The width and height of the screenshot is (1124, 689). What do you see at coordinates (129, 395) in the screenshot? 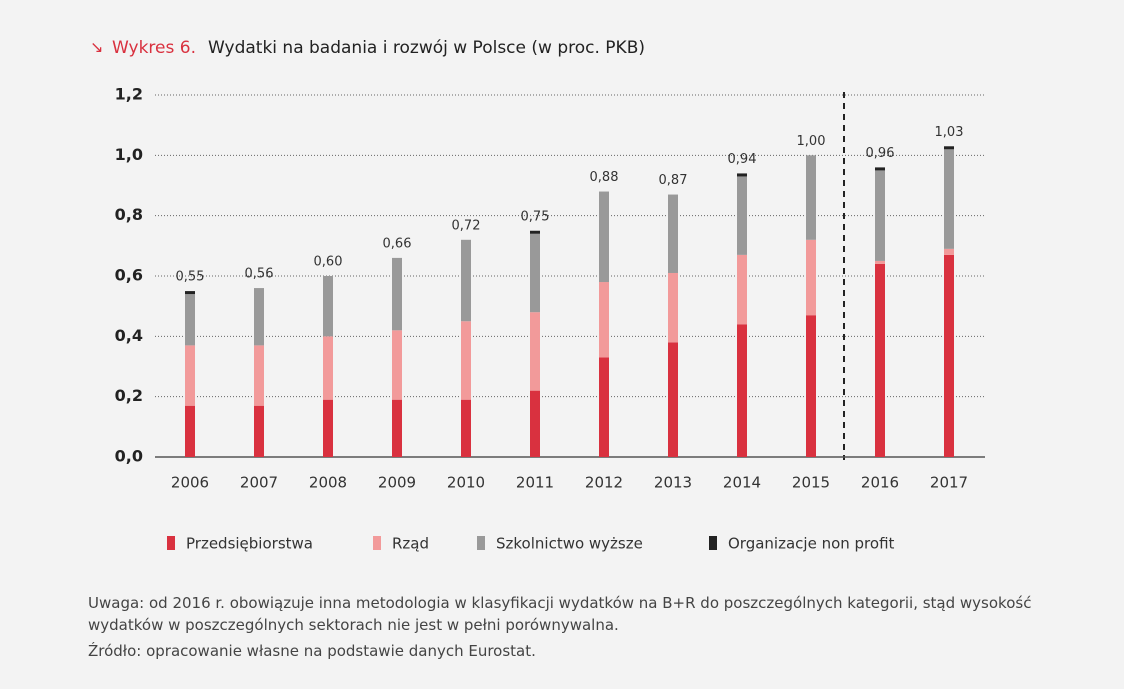
I see `y-tick-label: 0,2` at bounding box center [129, 395].